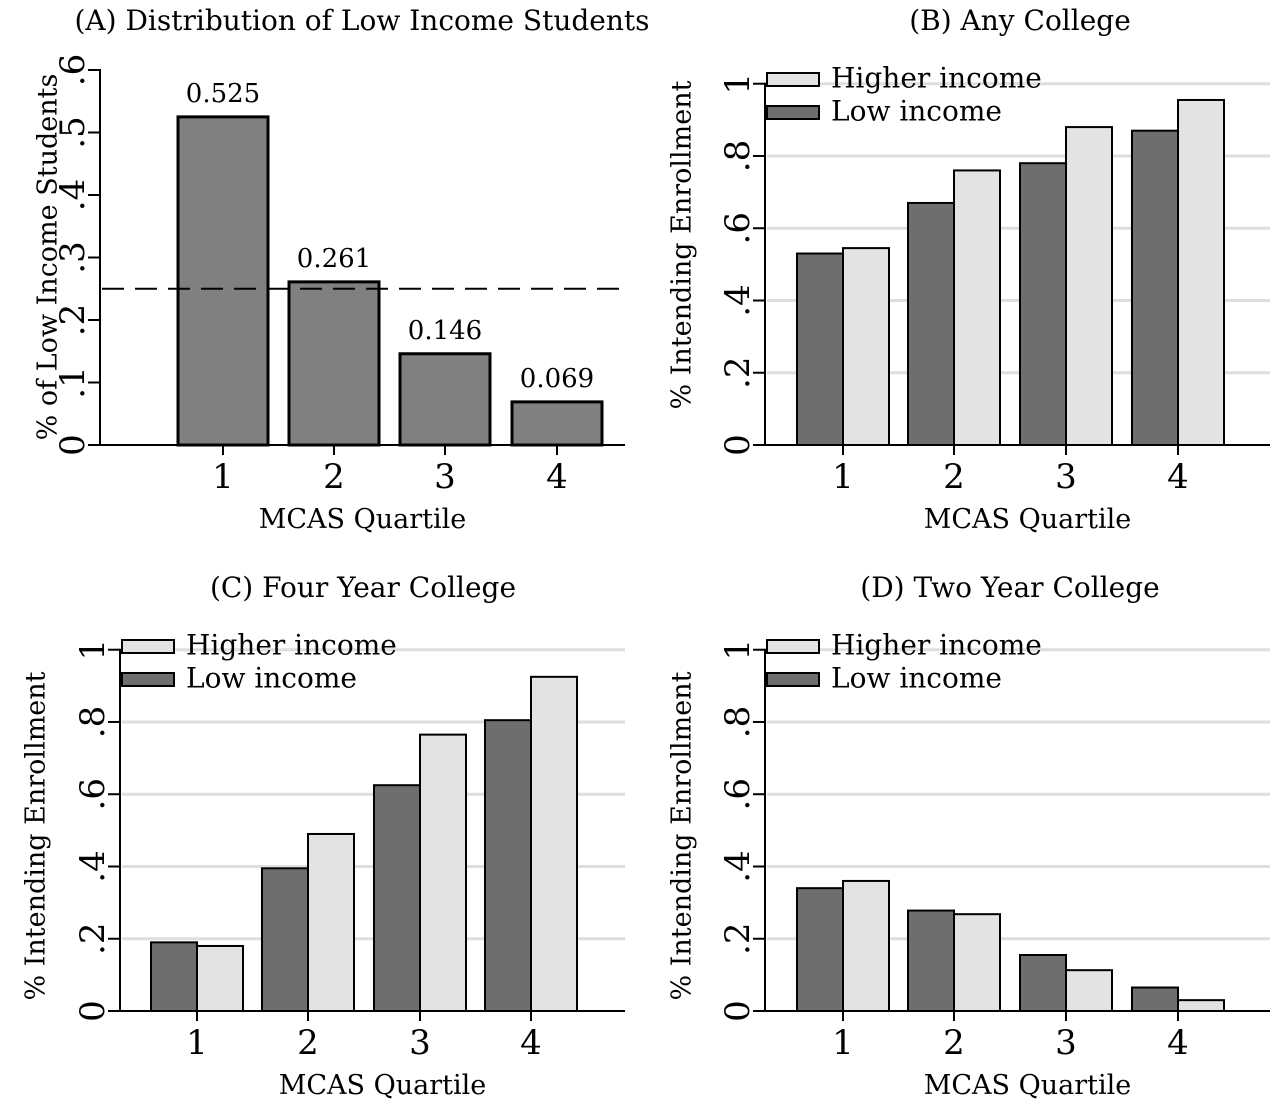 Image resolution: width=1280 pixels, height=1106 pixels. What do you see at coordinates (1020, 20) in the screenshot?
I see `panel-title: (B) Any College` at bounding box center [1020, 20].